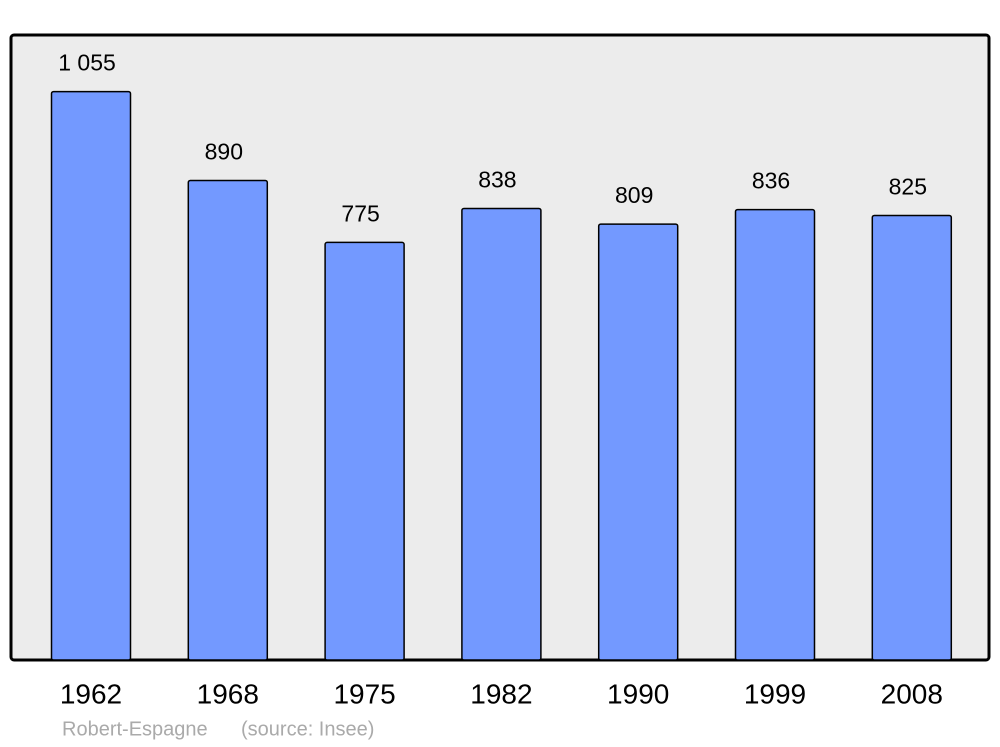 Image resolution: width=1000 pixels, height=747 pixels. I want to click on value-label: 836, so click(771, 181).